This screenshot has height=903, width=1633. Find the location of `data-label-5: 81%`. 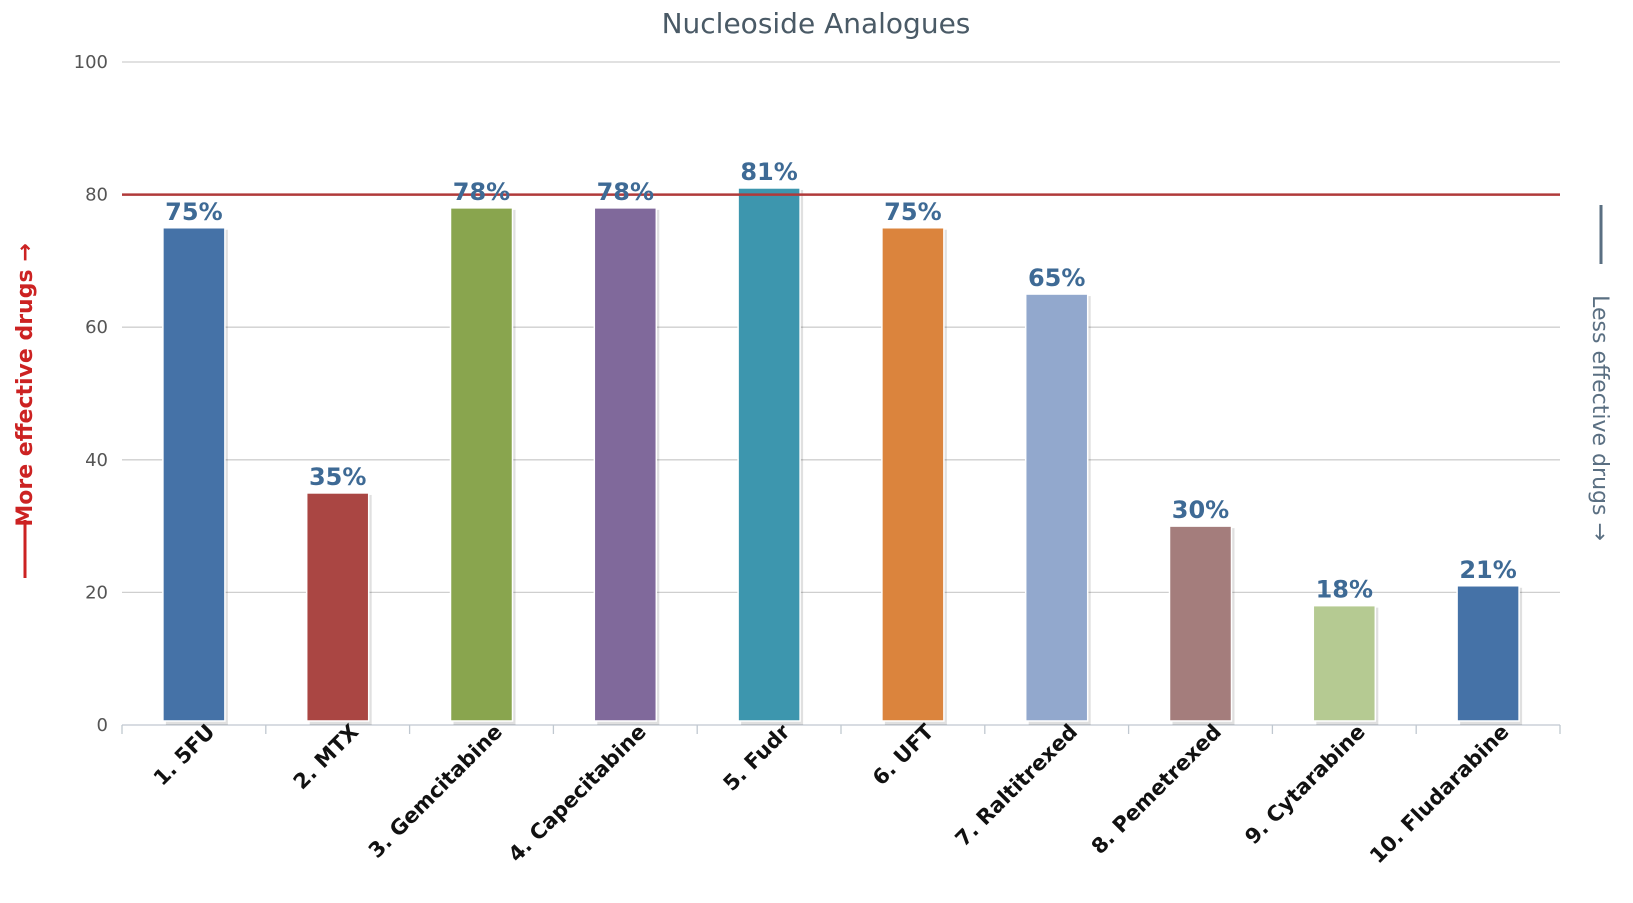

data-label-5: 81% is located at coordinates (768, 172).